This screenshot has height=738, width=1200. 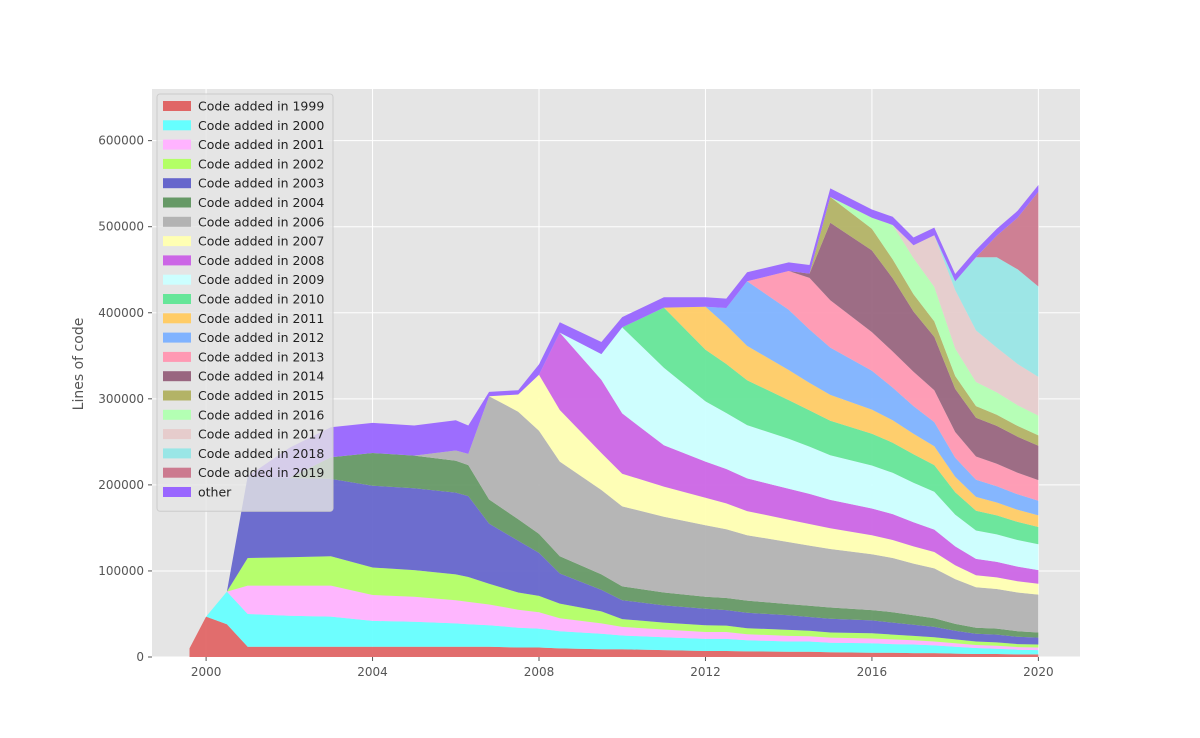 I want to click on y-tick-label: 300000, so click(x=121, y=399).